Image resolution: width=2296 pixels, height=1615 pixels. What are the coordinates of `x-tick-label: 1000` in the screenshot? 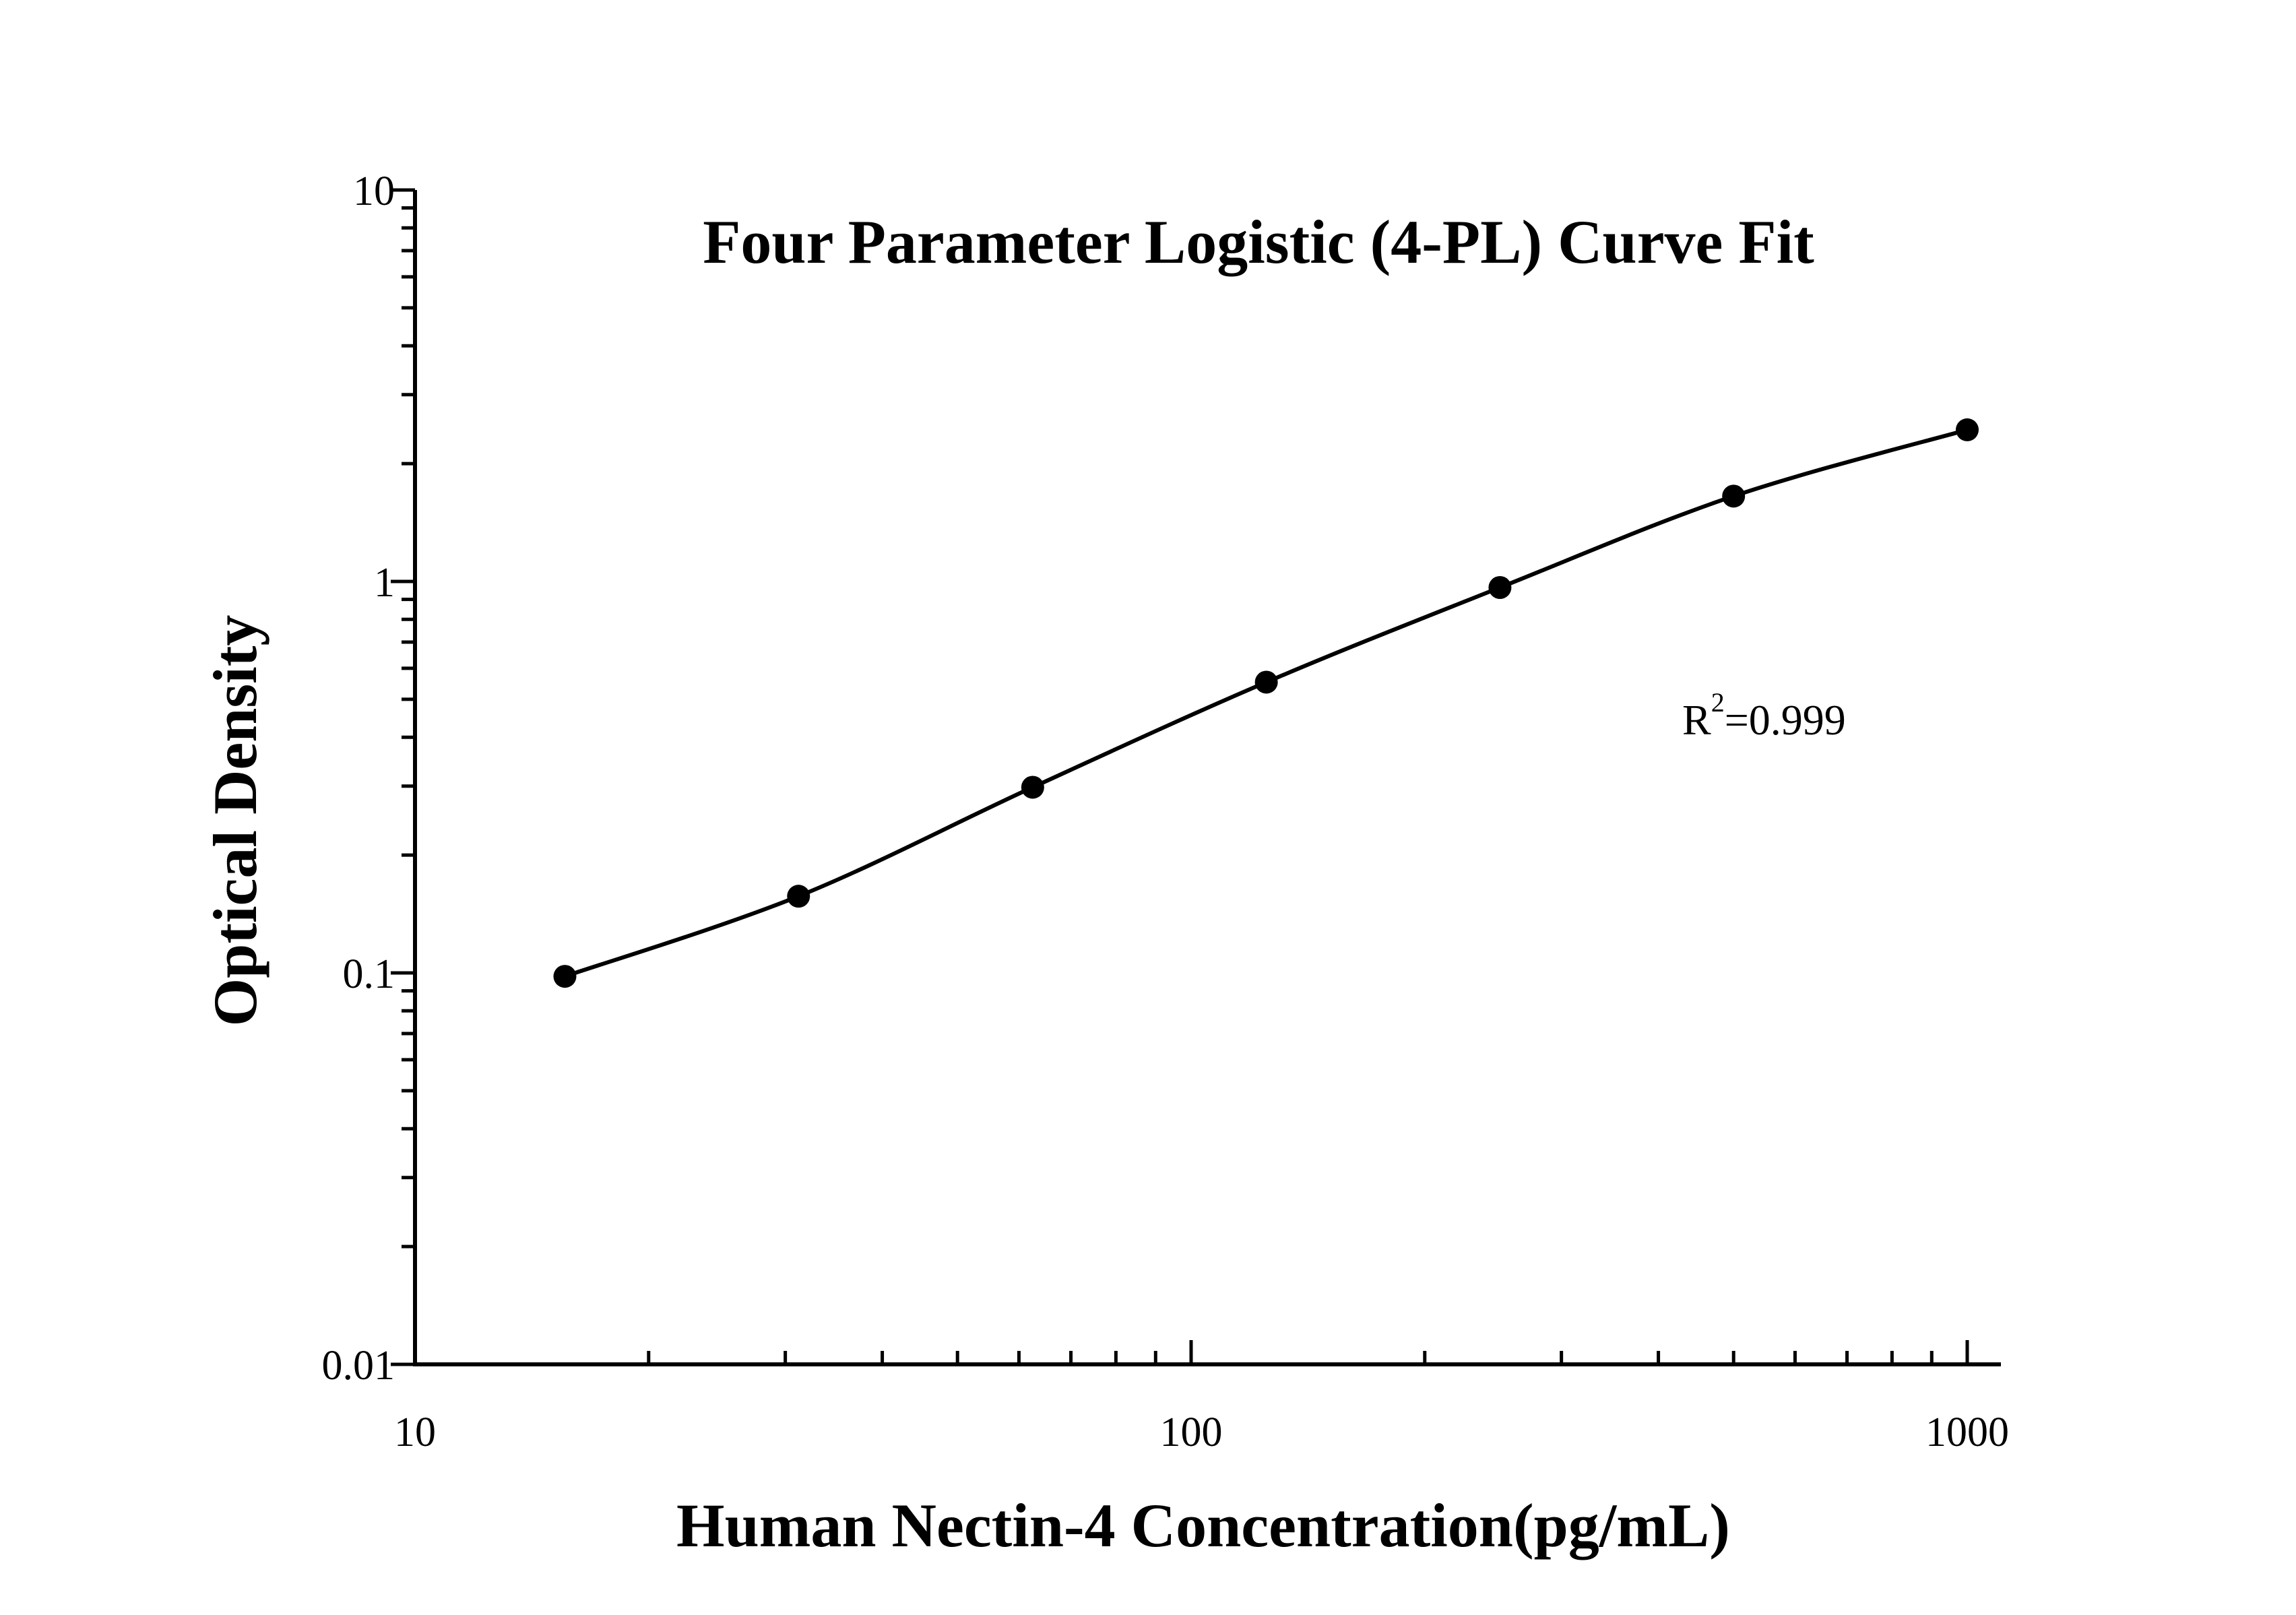 It's located at (1967, 1432).